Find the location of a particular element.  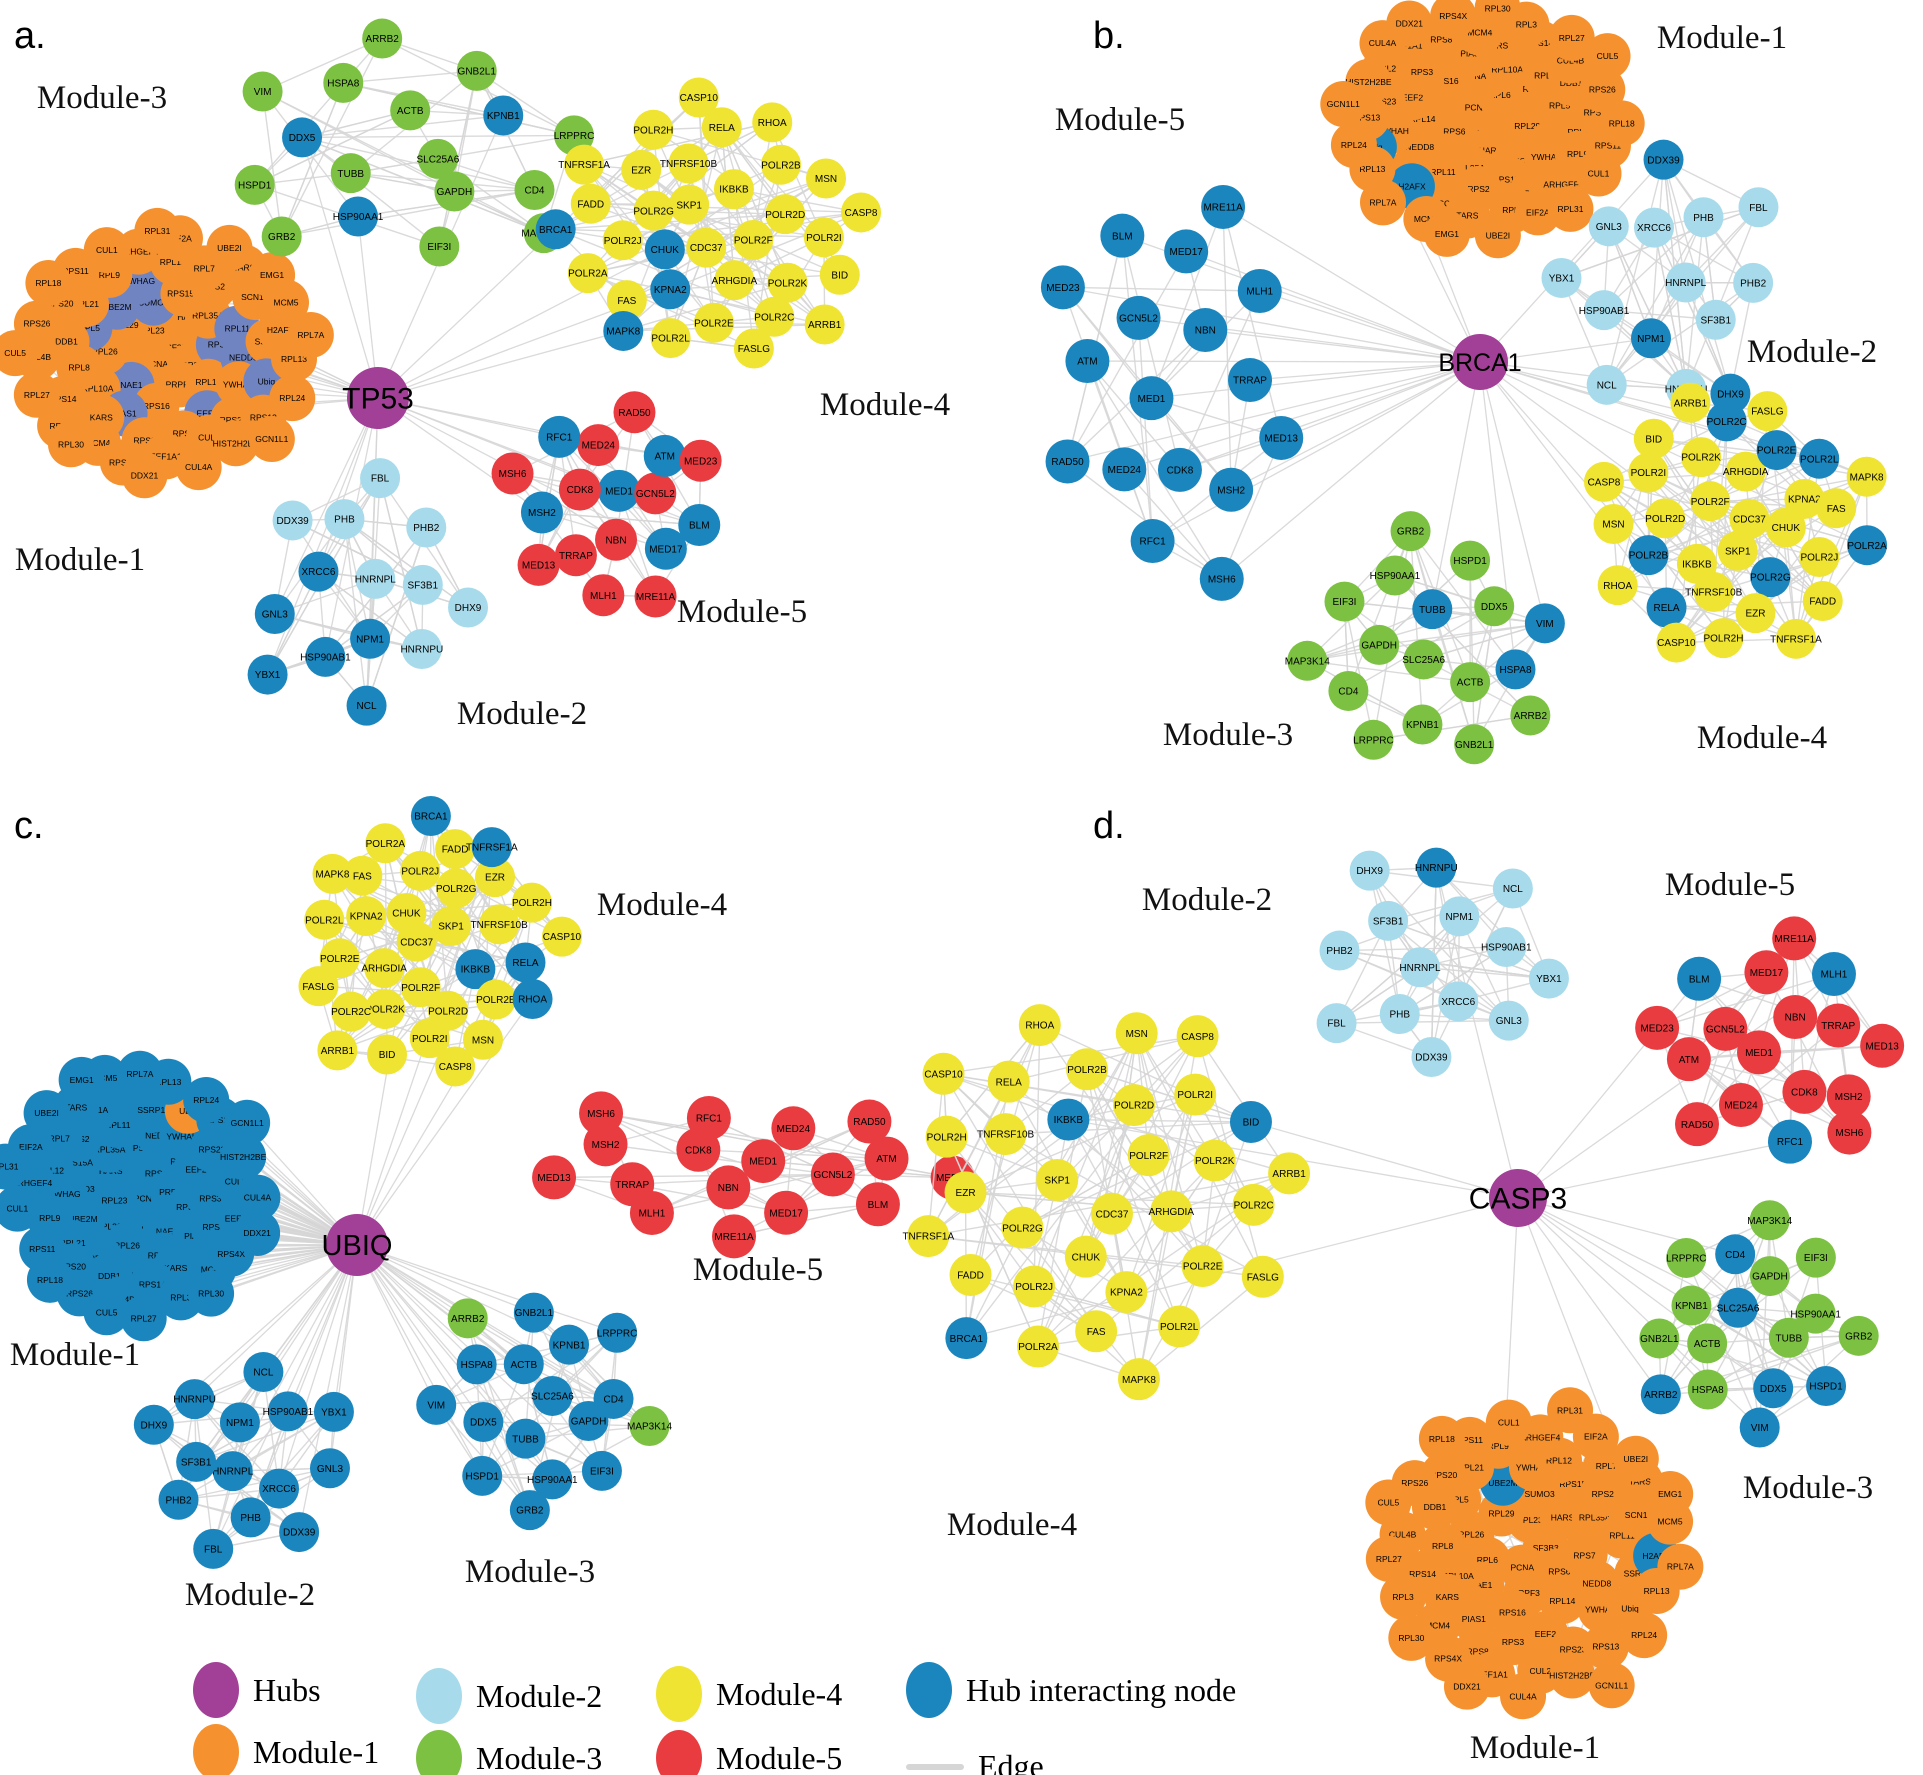

gene-label: EIF2A is located at coordinates (1538, 212).